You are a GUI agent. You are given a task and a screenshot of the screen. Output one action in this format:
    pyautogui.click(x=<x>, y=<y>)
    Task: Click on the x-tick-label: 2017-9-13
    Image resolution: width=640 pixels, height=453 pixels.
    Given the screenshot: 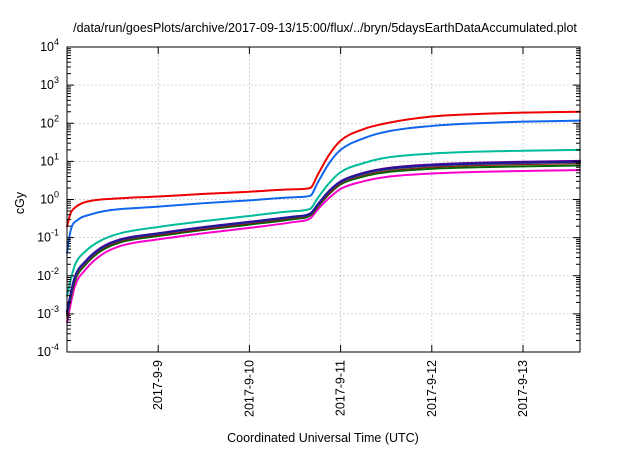 What is the action you would take?
    pyautogui.click(x=523, y=388)
    